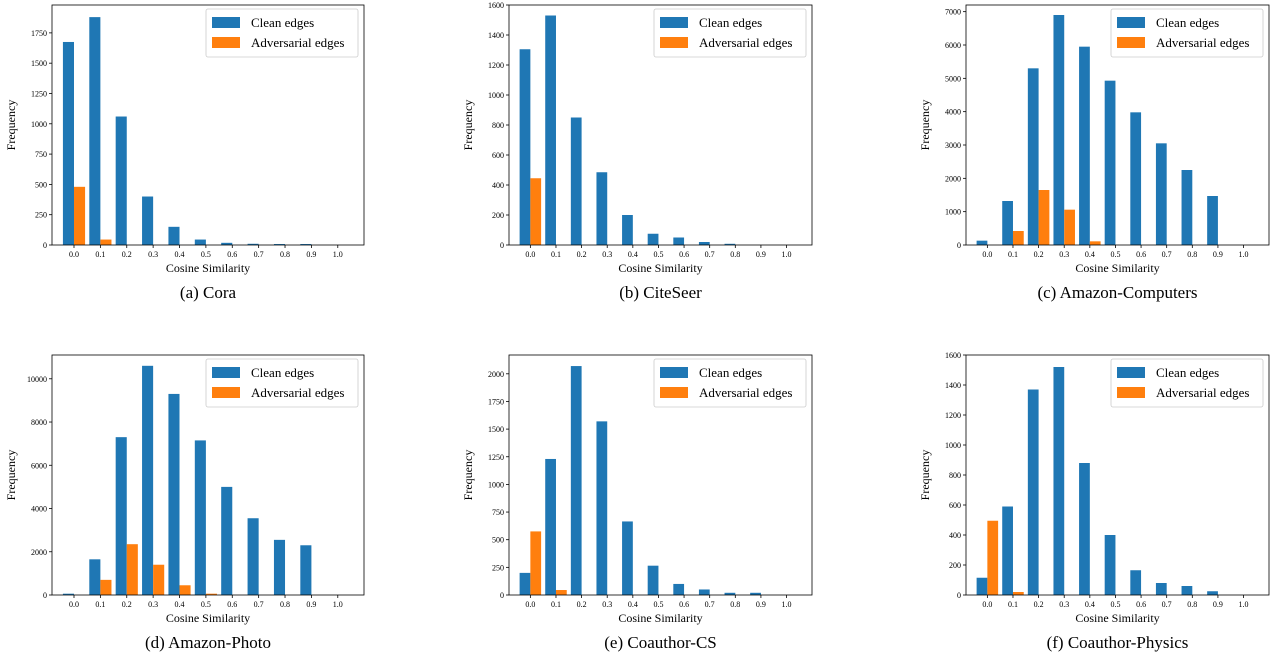 The width and height of the screenshot is (1278, 672). Describe the element at coordinates (561, 592) in the screenshot. I see `adversarial-bar-0.1` at that location.